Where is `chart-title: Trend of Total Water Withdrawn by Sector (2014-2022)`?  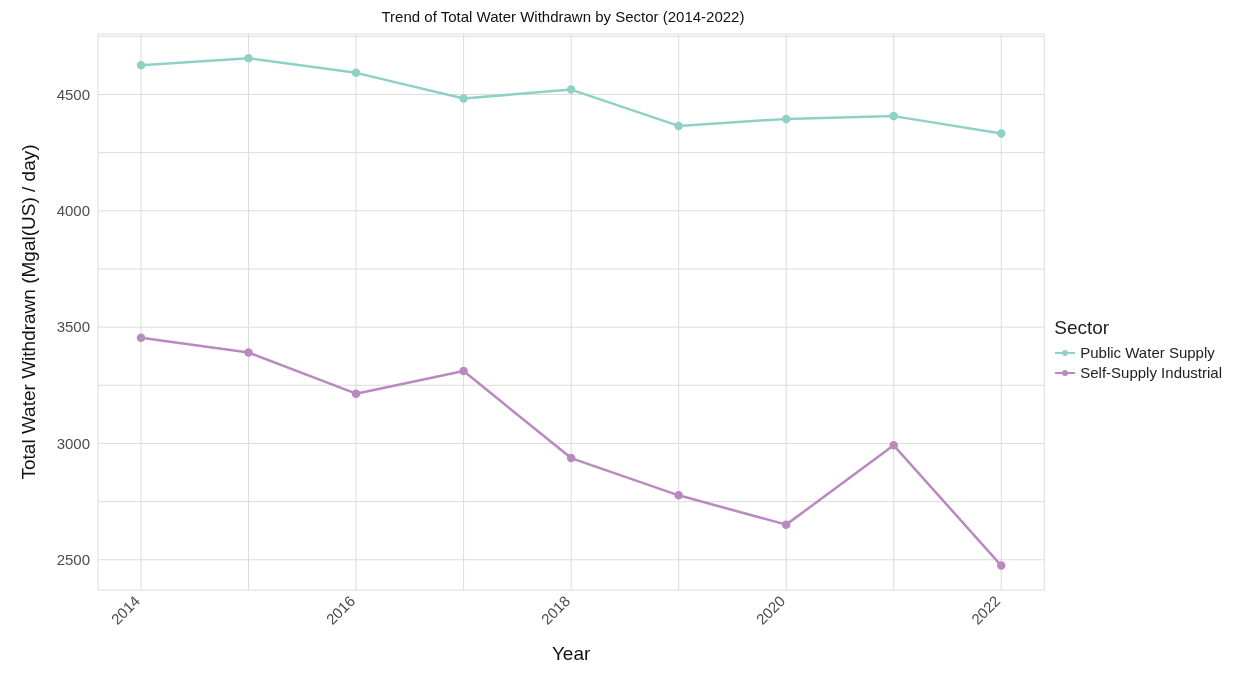
chart-title: Trend of Total Water Withdrawn by Sector (2014-2022) is located at coordinates (563, 17).